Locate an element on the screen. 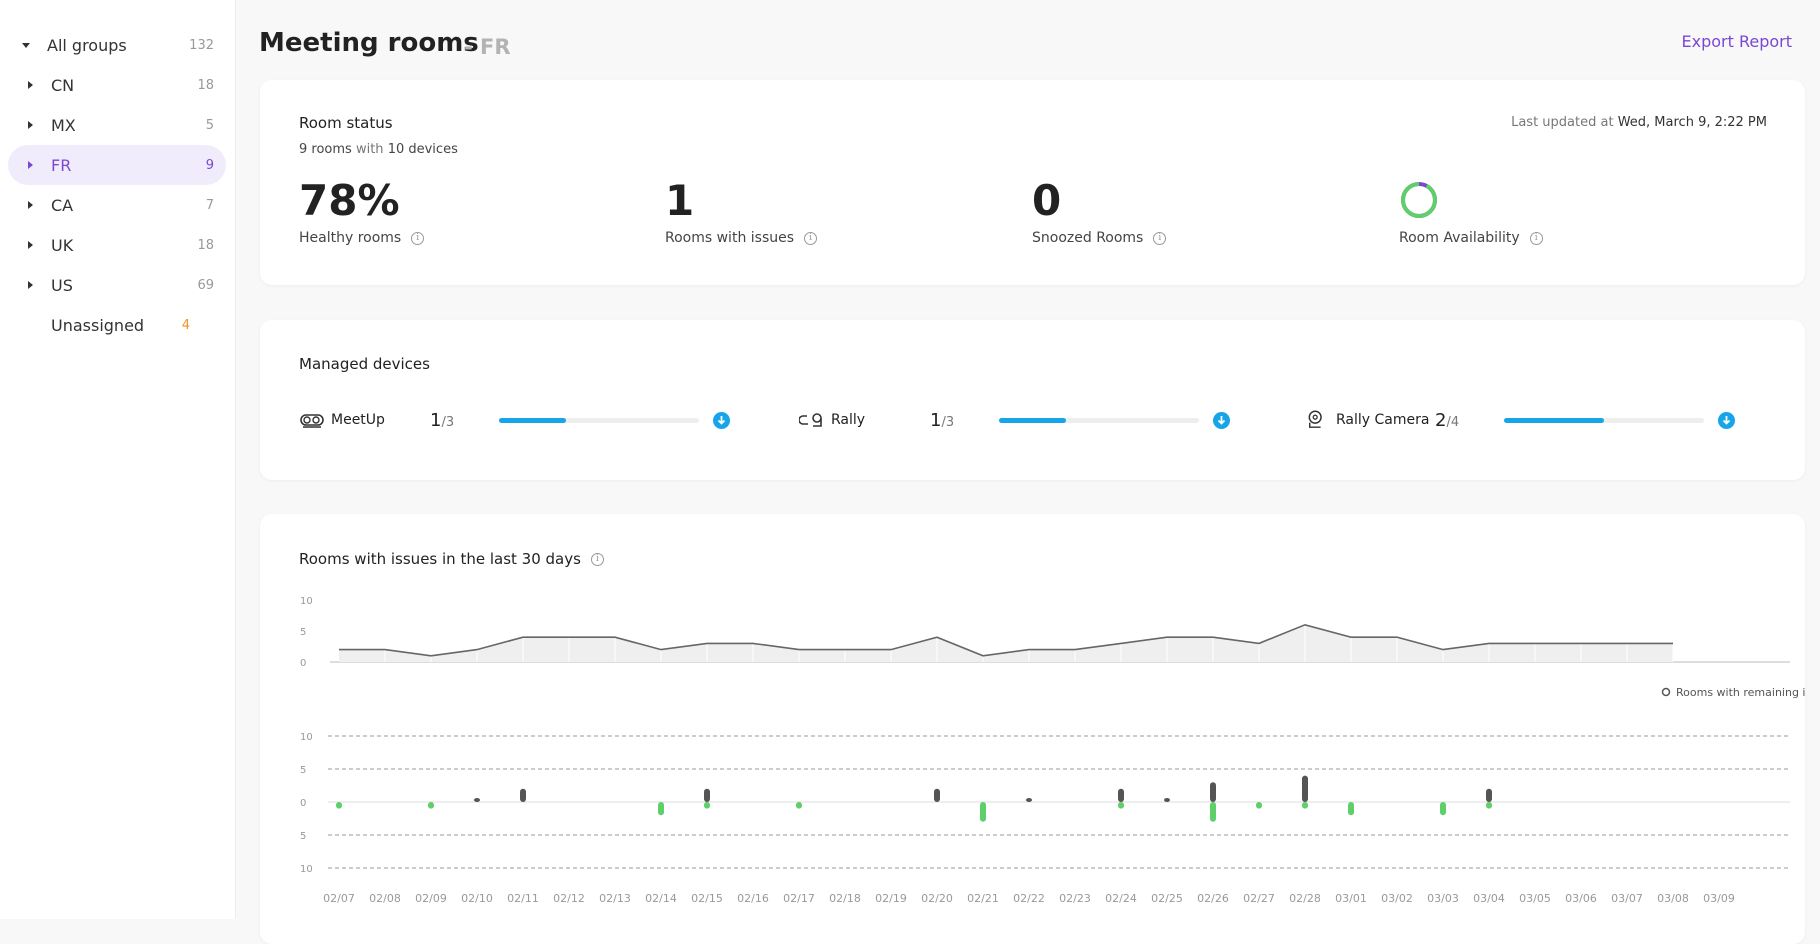  last-updated: Last updated at Wed, March 9, 2:22 PM is located at coordinates (1639, 122).